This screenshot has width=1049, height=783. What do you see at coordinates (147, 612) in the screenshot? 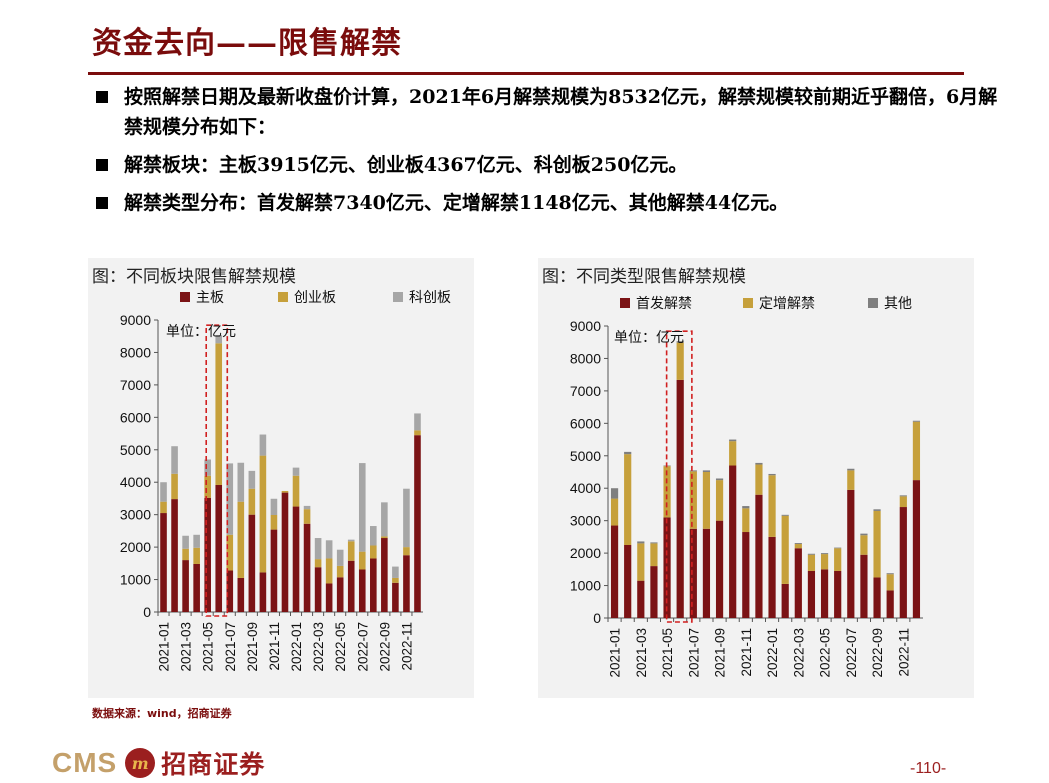
I see `y-tick-label: 0` at bounding box center [147, 612].